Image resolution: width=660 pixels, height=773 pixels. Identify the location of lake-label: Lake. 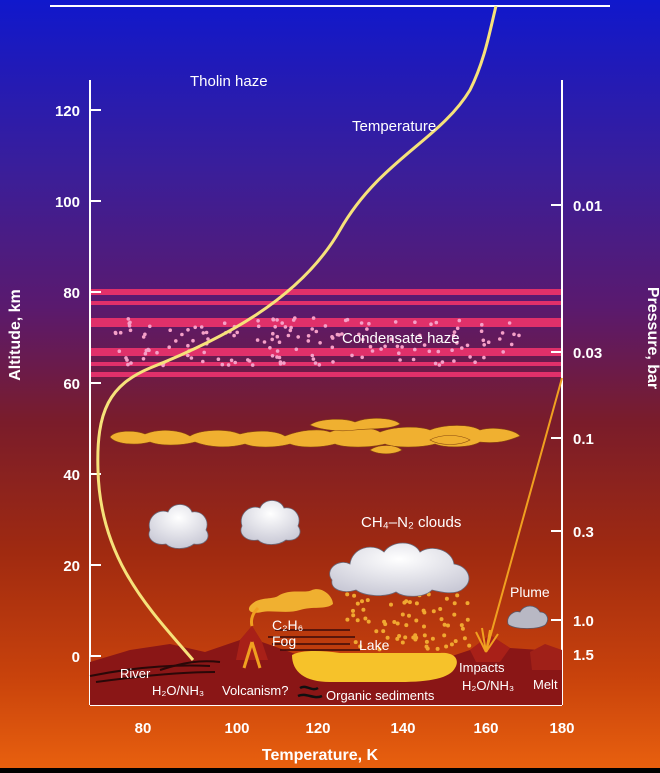
(374, 645).